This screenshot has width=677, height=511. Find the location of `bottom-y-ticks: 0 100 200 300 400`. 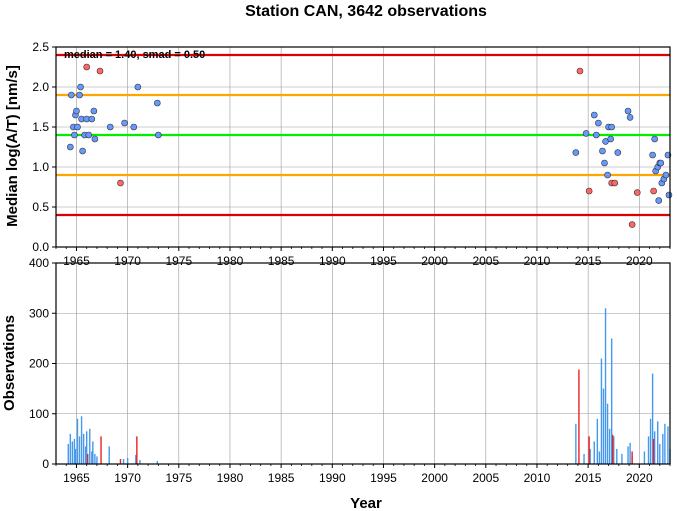

bottom-y-ticks: 0 100 200 300 400 is located at coordinates (42, 363).